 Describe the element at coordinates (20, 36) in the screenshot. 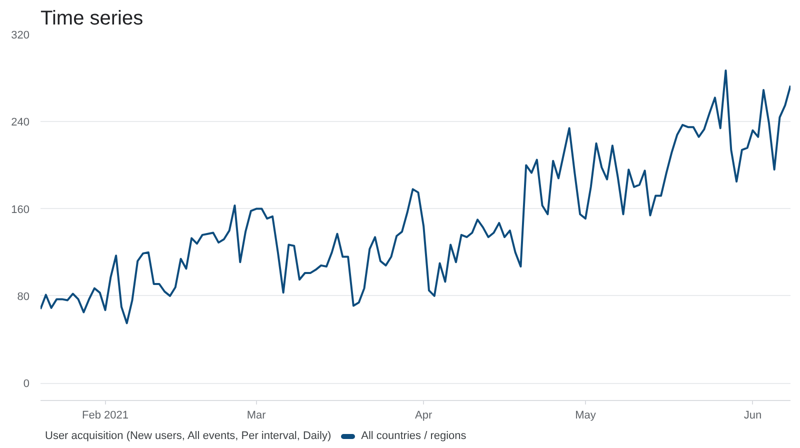

I see `y-tick-label: 320` at that location.